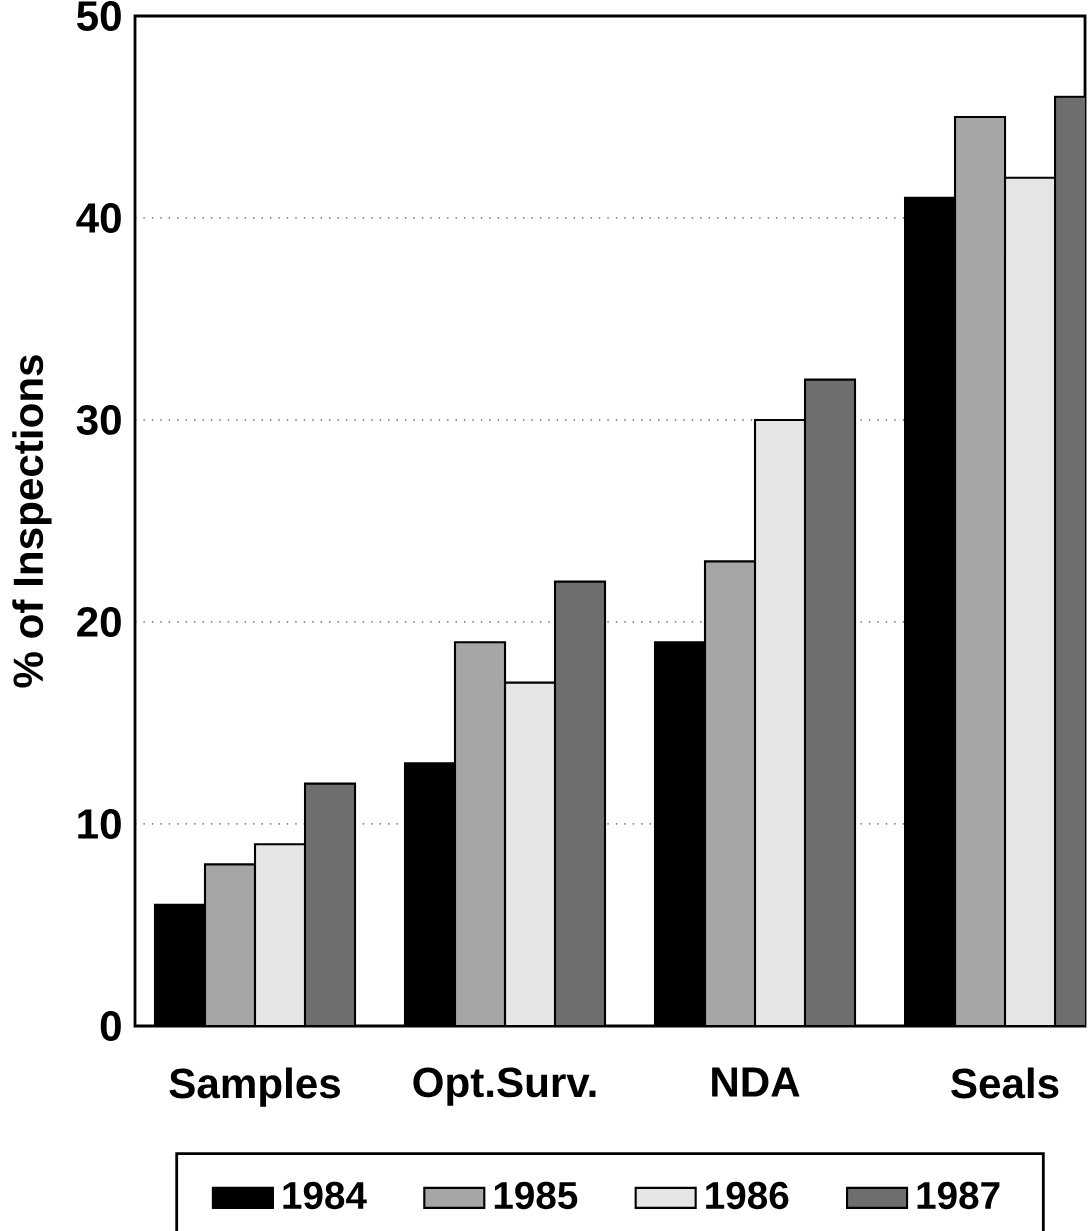 Image resolution: width=1091 pixels, height=1231 pixels. Describe the element at coordinates (254, 1087) in the screenshot. I see `x-tick-label: Samples` at that location.